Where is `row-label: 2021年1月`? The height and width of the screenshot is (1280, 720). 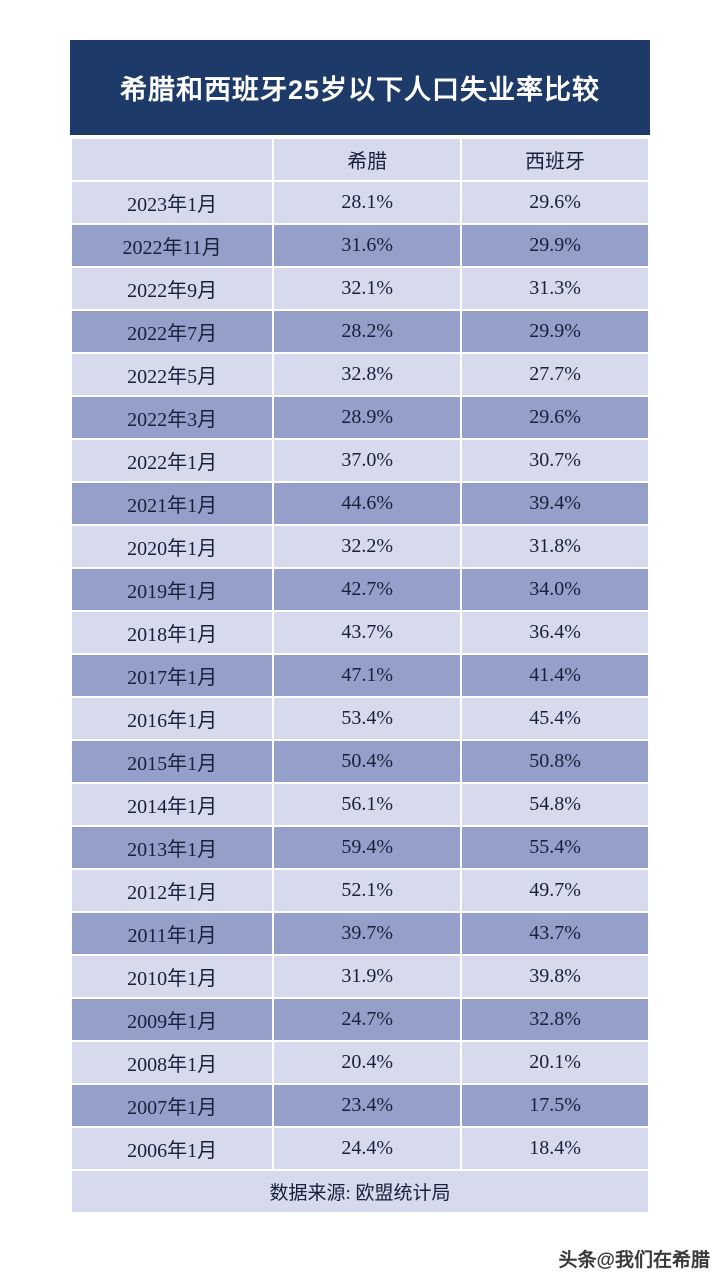
row-label: 2021年1月 is located at coordinates (172, 503).